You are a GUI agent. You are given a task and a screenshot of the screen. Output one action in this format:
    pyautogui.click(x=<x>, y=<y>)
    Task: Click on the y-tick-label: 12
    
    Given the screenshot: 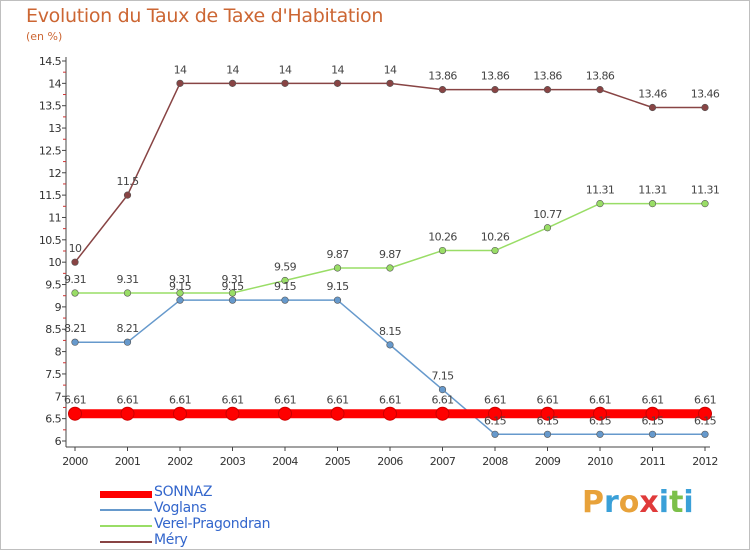 What is the action you would take?
    pyautogui.click(x=54, y=173)
    